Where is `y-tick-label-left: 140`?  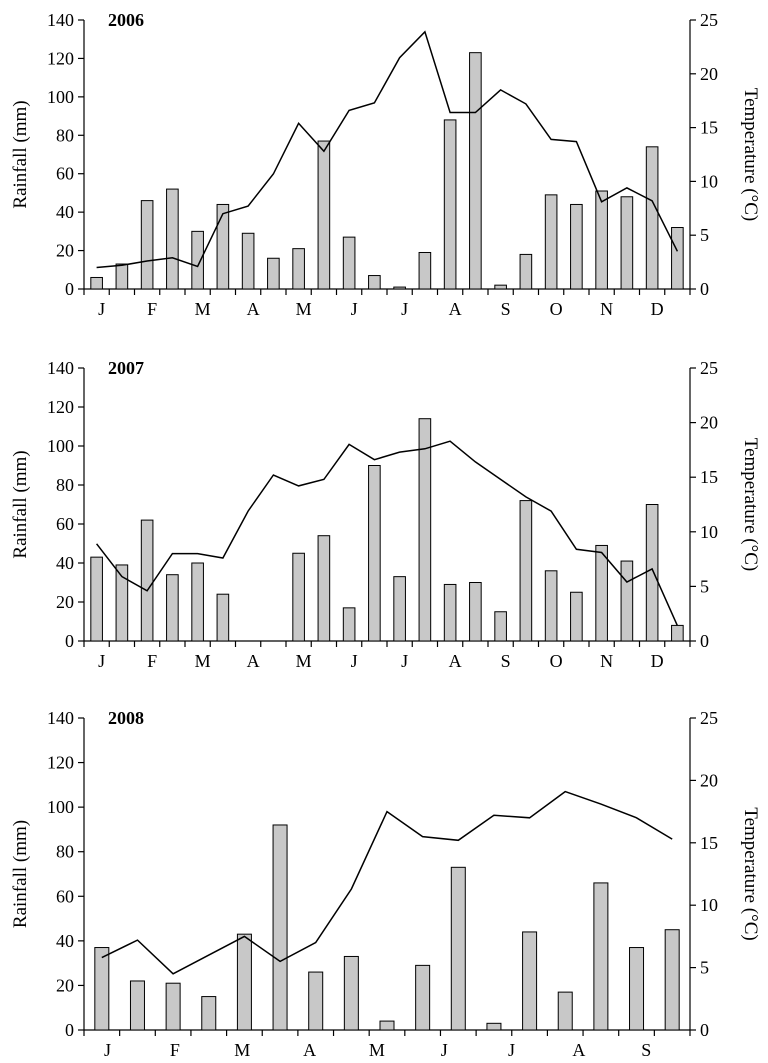 y-tick-label-left: 140 is located at coordinates (60, 718).